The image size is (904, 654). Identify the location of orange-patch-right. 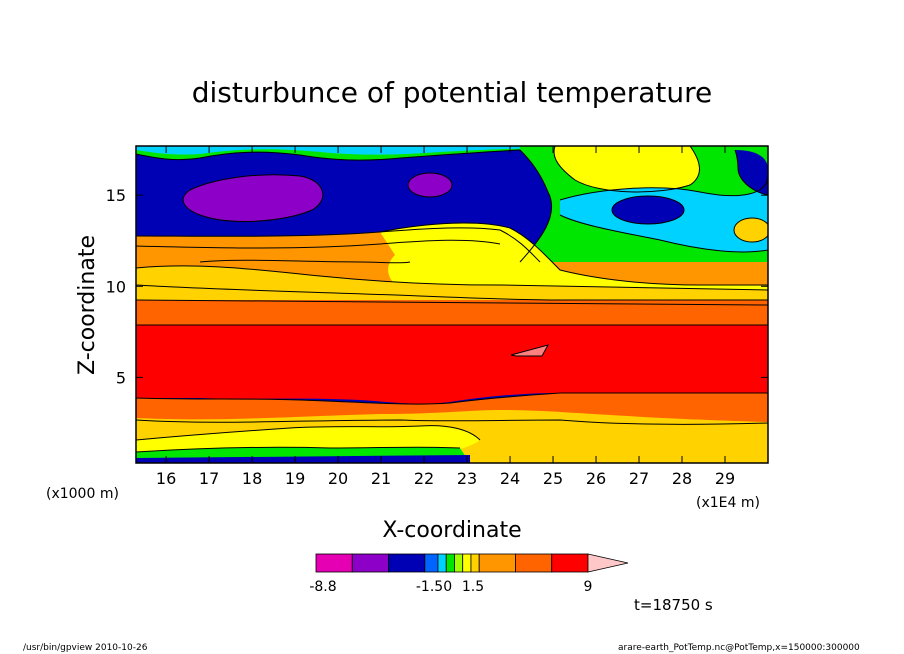
(751, 230).